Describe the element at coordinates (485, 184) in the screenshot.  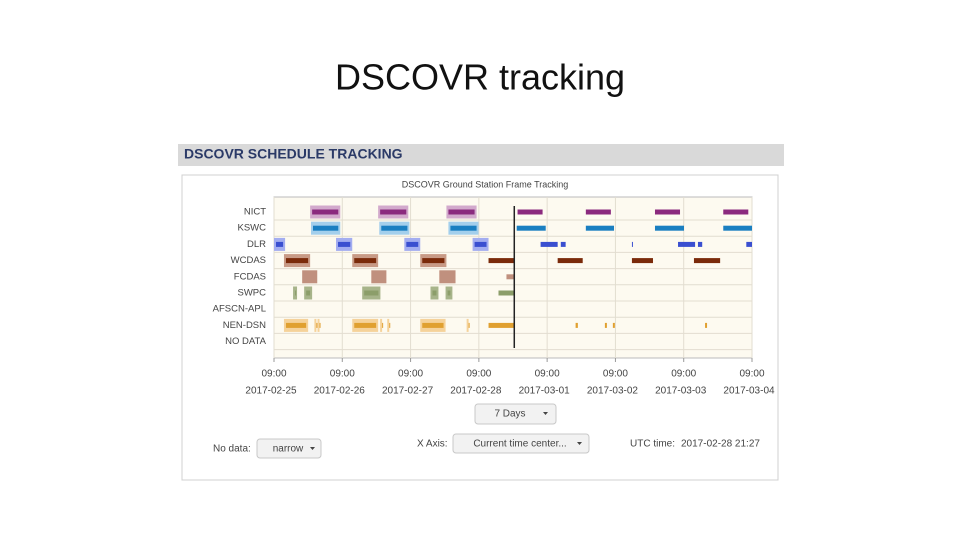
I see `chart-title: DSCOVR Ground Station Frame Tracking` at that location.